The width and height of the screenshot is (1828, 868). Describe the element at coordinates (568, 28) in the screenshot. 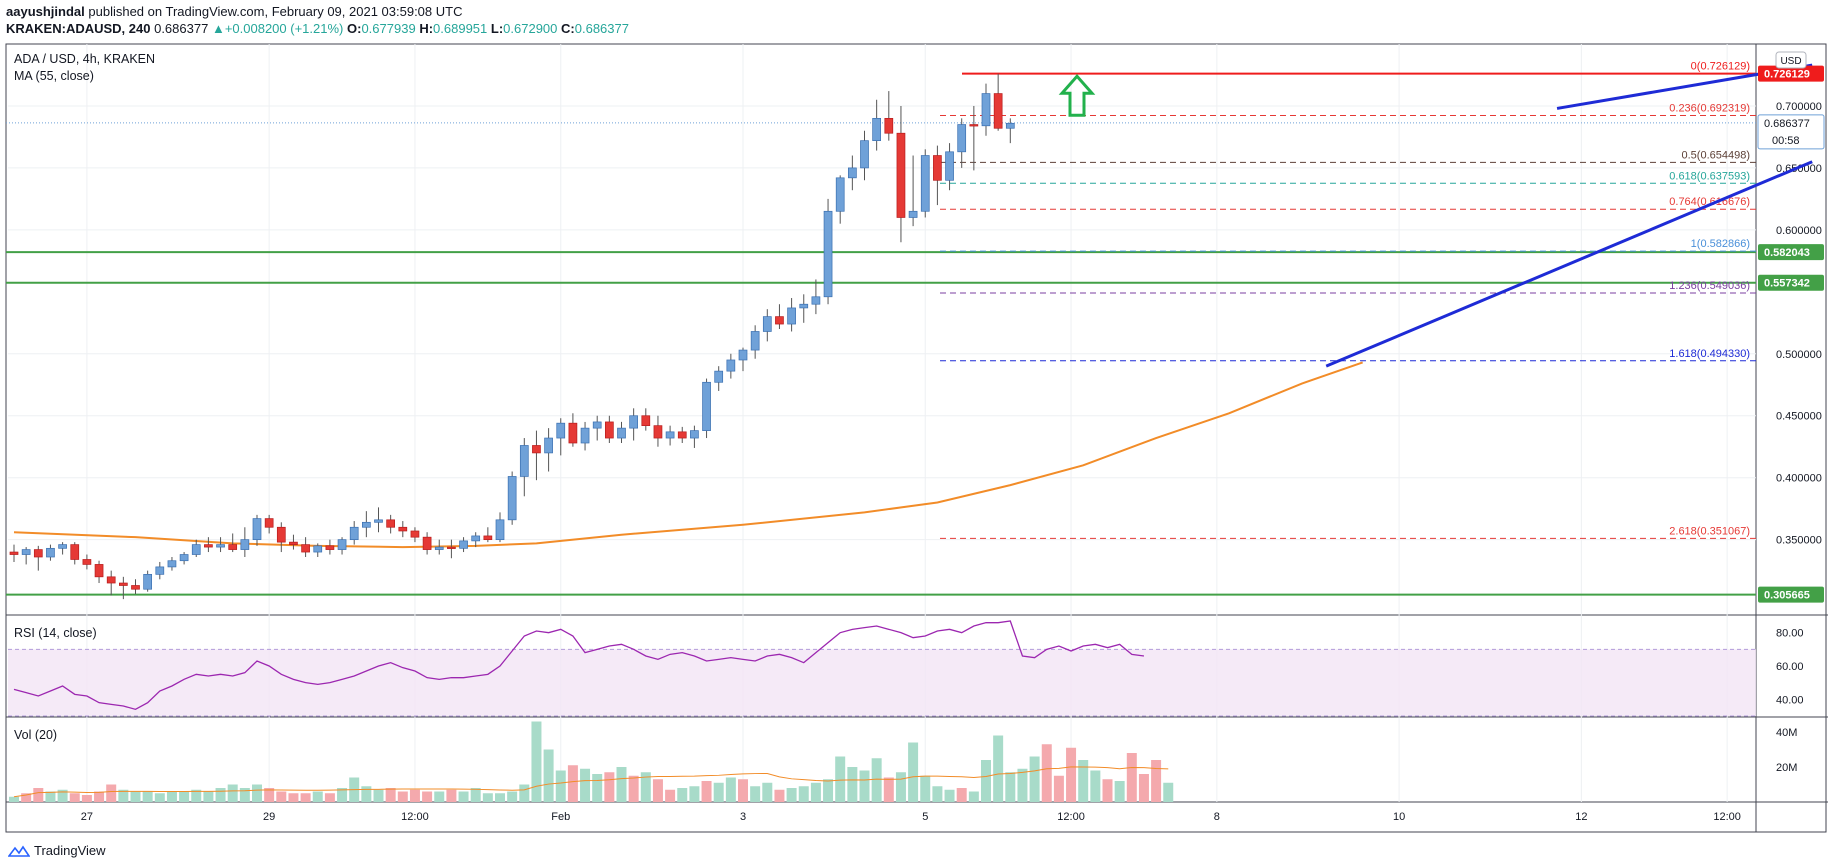

I see `close-label: C:` at that location.